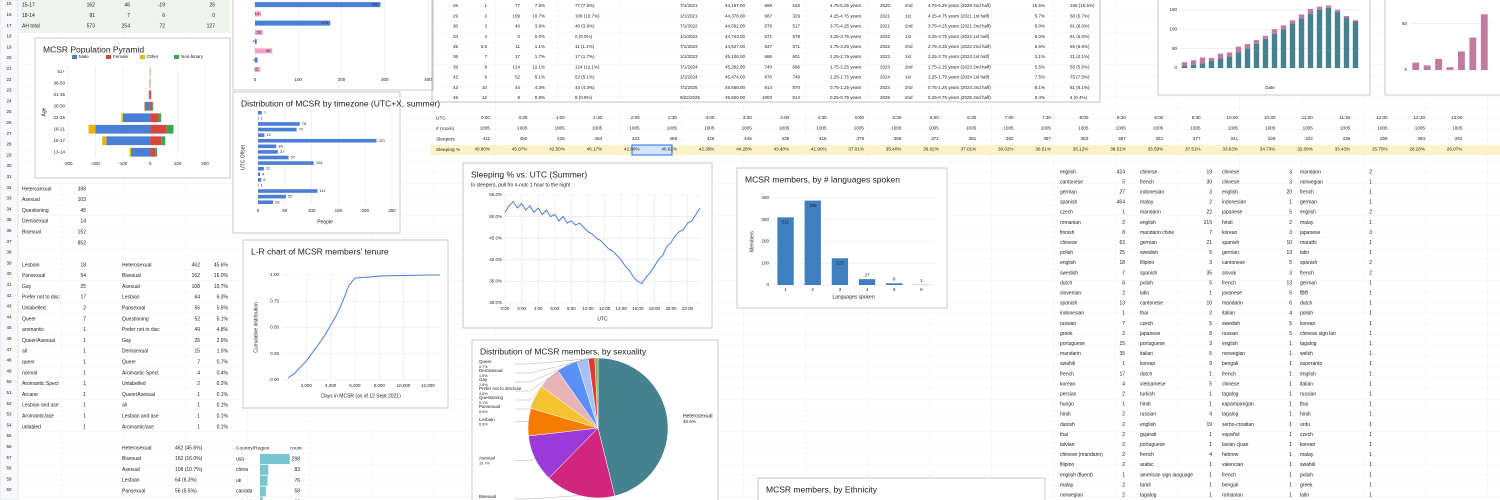  I want to click on y-tick-label: 18-21, so click(59, 128).